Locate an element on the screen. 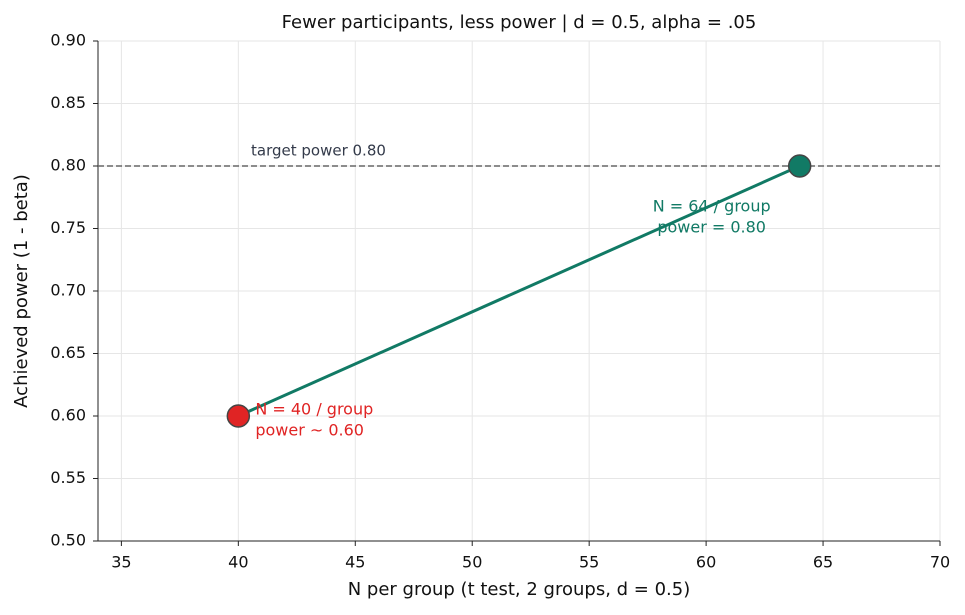 The image size is (965, 615). annotation: N = 40 / group is located at coordinates (314, 409).